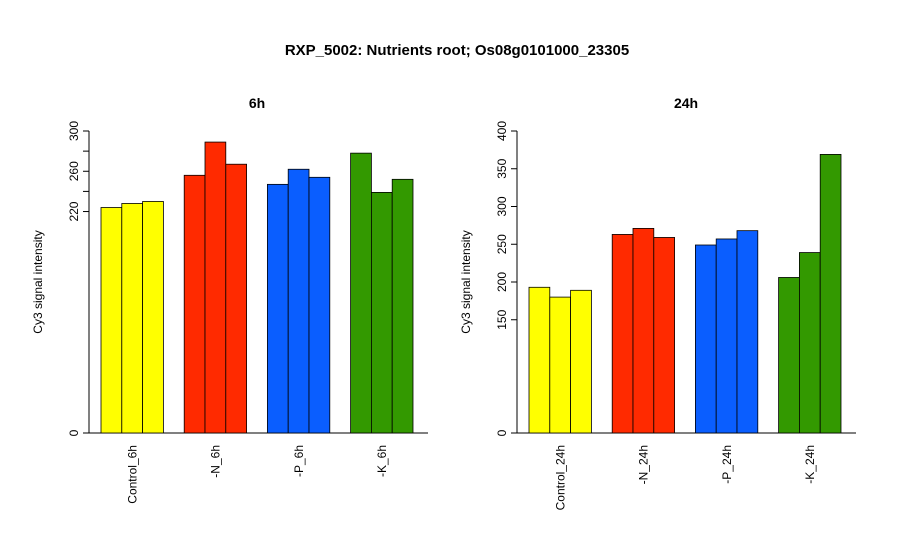  Describe the element at coordinates (502, 131) in the screenshot. I see `y-tick-label: 400` at that location.